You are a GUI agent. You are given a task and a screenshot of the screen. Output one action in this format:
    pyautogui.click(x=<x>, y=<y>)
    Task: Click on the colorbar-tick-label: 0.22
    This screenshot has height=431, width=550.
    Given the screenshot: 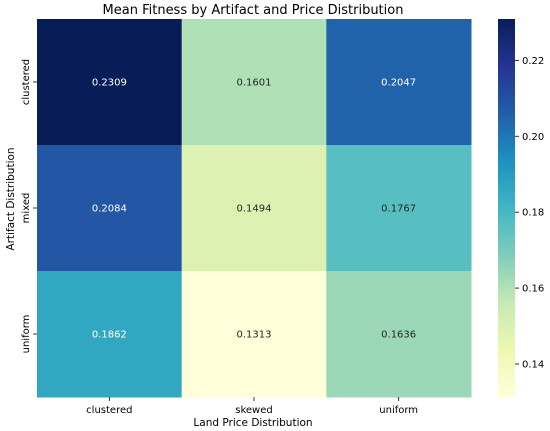 What is the action you would take?
    pyautogui.click(x=533, y=61)
    